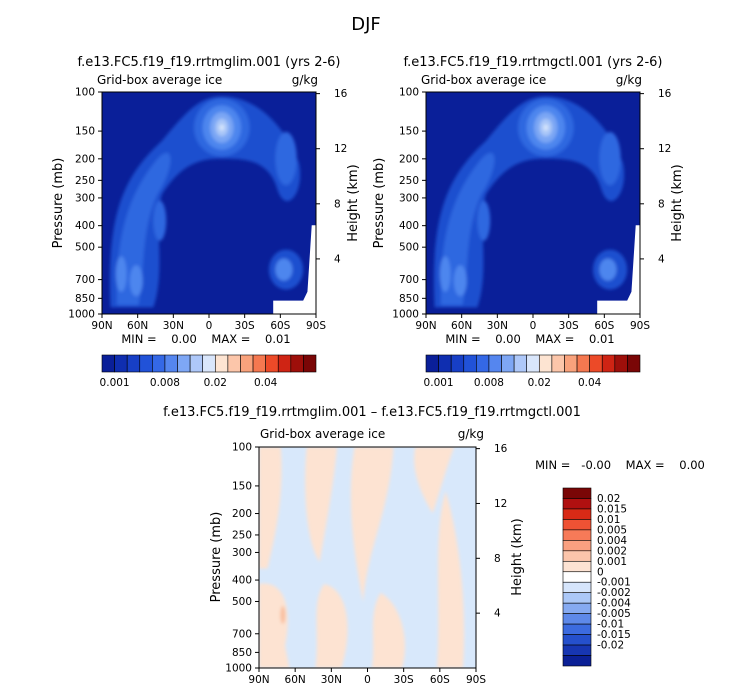 The width and height of the screenshot is (733, 693). What do you see at coordinates (665, 94) in the screenshot?
I see `y2-tick-label: 16` at bounding box center [665, 94].